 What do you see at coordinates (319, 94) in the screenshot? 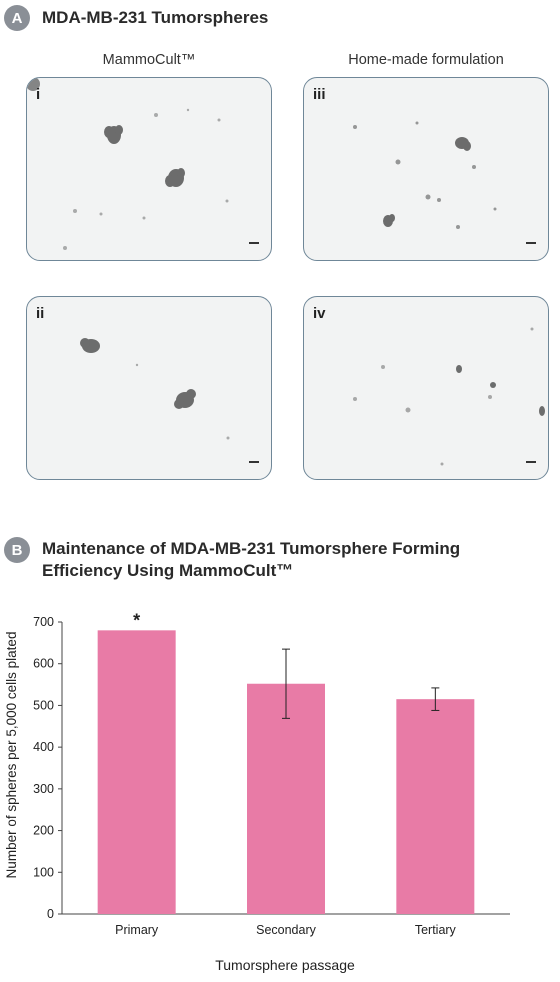
I see `micrograph-label-iii: iii` at bounding box center [319, 94].